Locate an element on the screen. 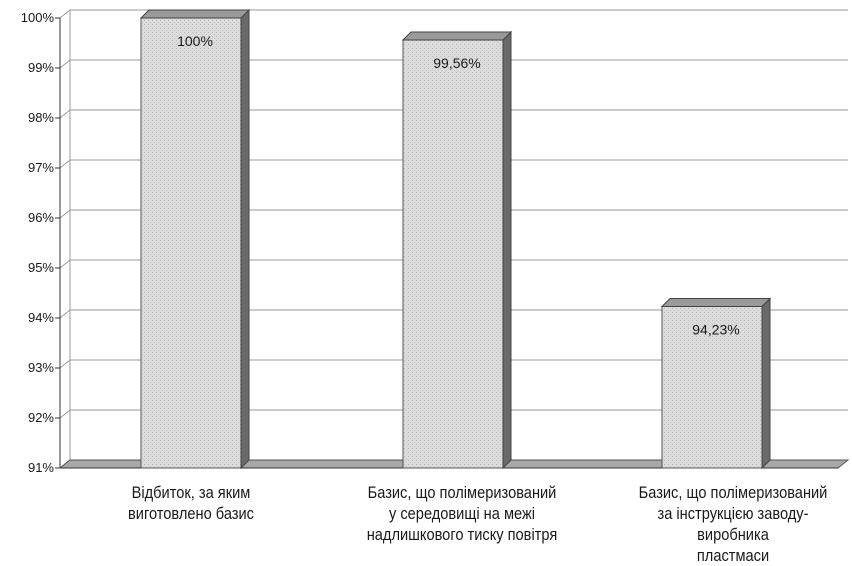  data-label-3: 94,23% is located at coordinates (715, 330).